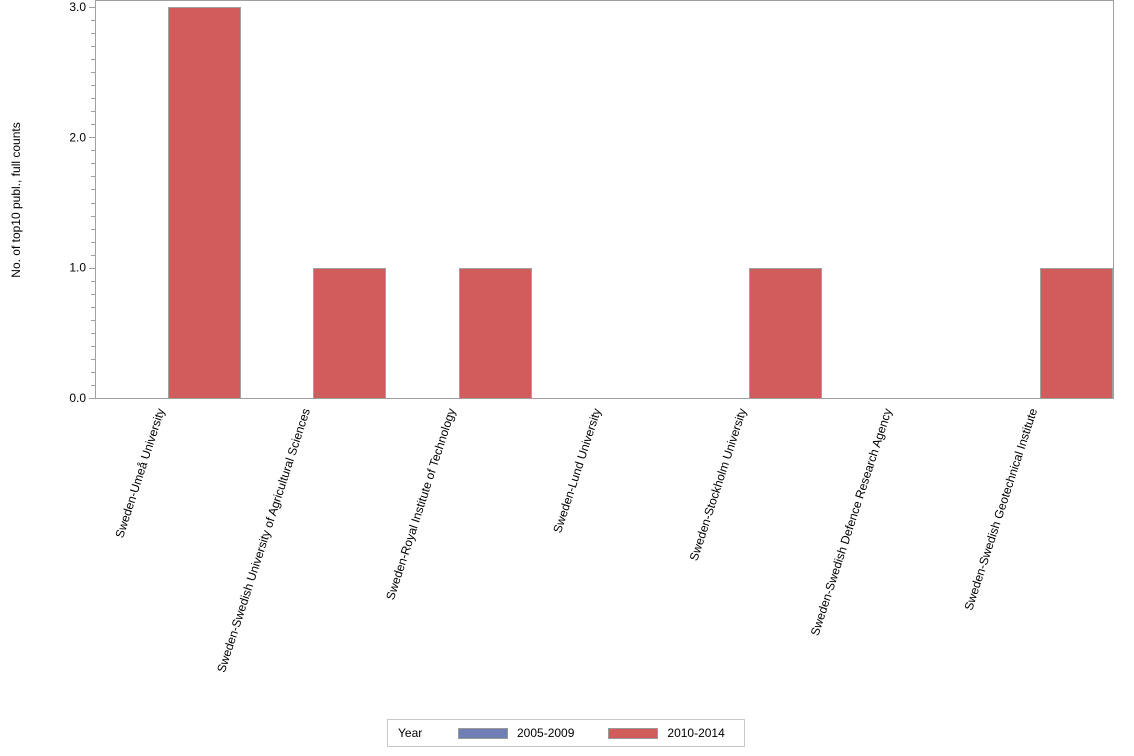  I want to click on y-tick-label: 1.0, so click(77, 268).